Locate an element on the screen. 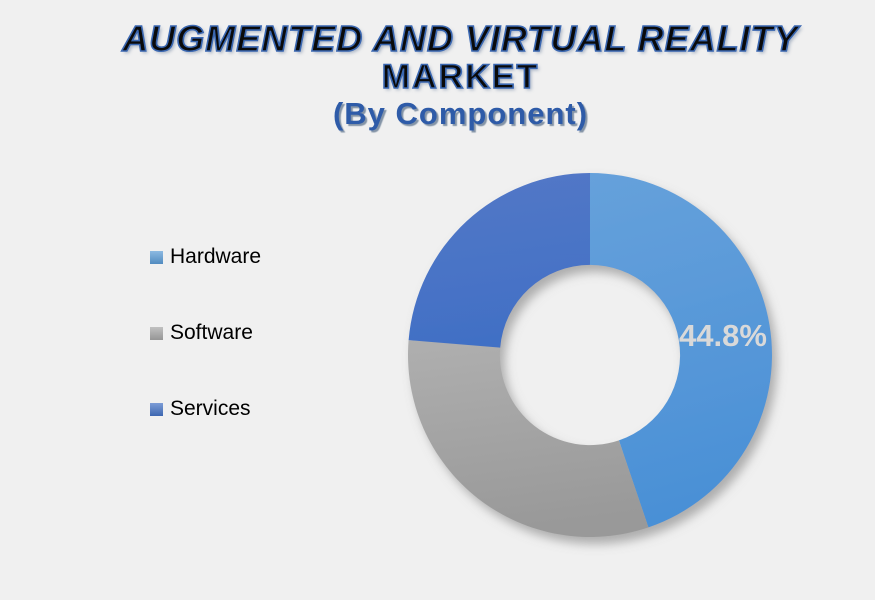  donut-slice-services is located at coordinates (499, 260).